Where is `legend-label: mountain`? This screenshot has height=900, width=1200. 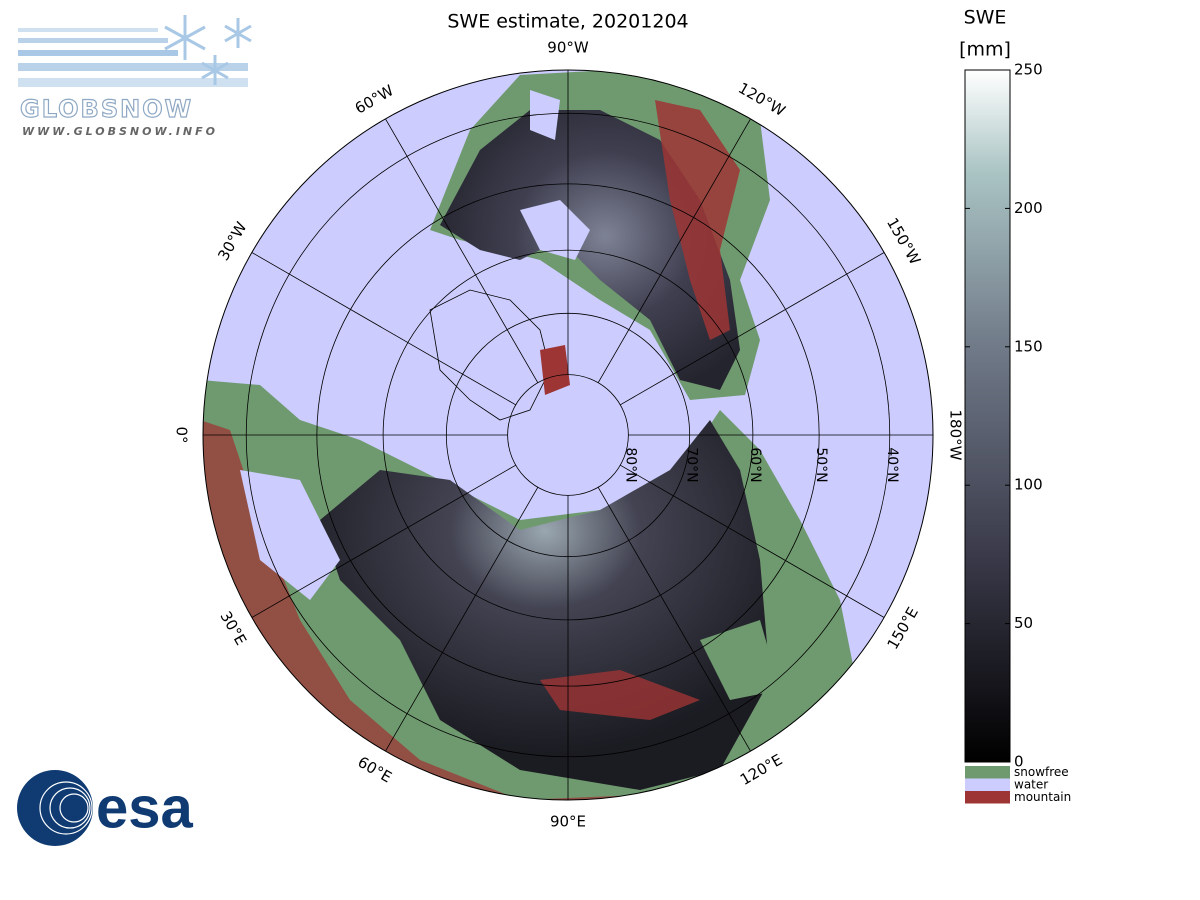
legend-label: mountain is located at coordinates (1042, 797).